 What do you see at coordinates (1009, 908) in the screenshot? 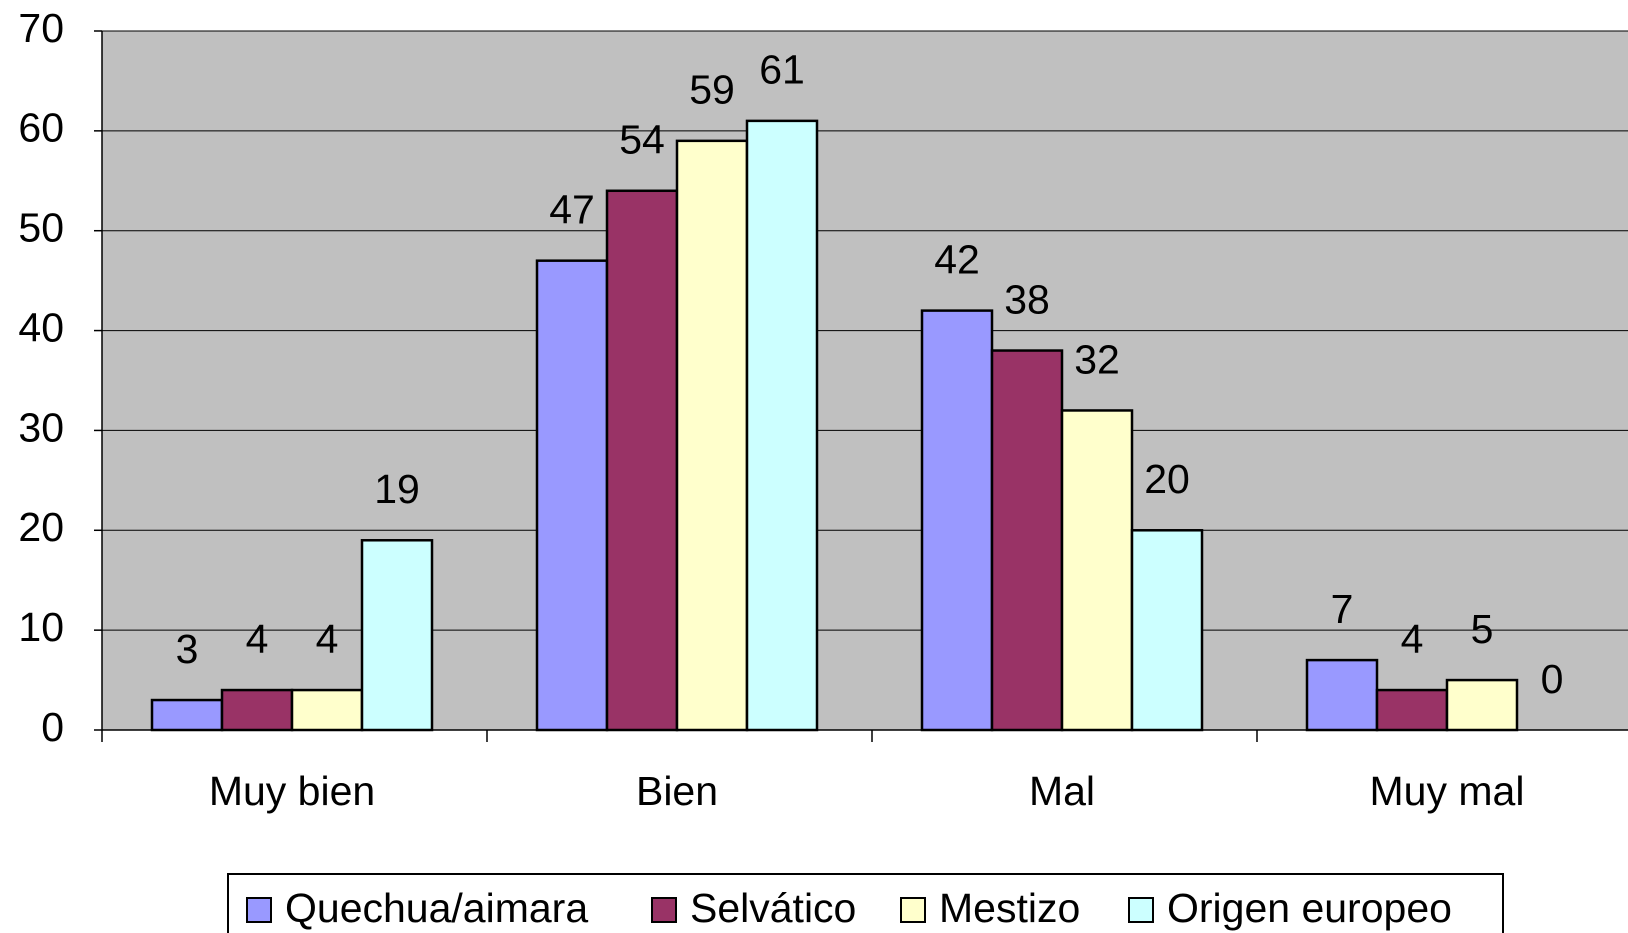
I see `legend-label: Mestizo` at bounding box center [1009, 908].